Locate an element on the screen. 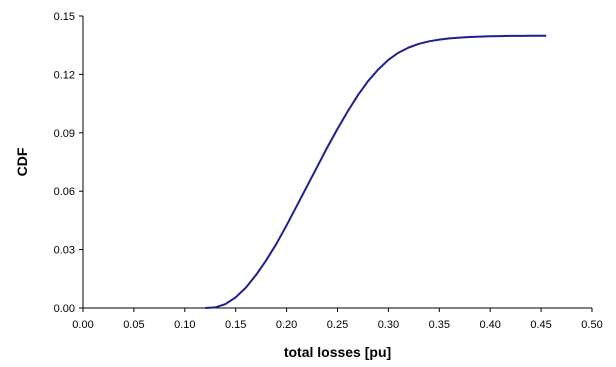 Image resolution: width=616 pixels, height=367 pixels. y-tick-label: 0.09 is located at coordinates (64, 134).